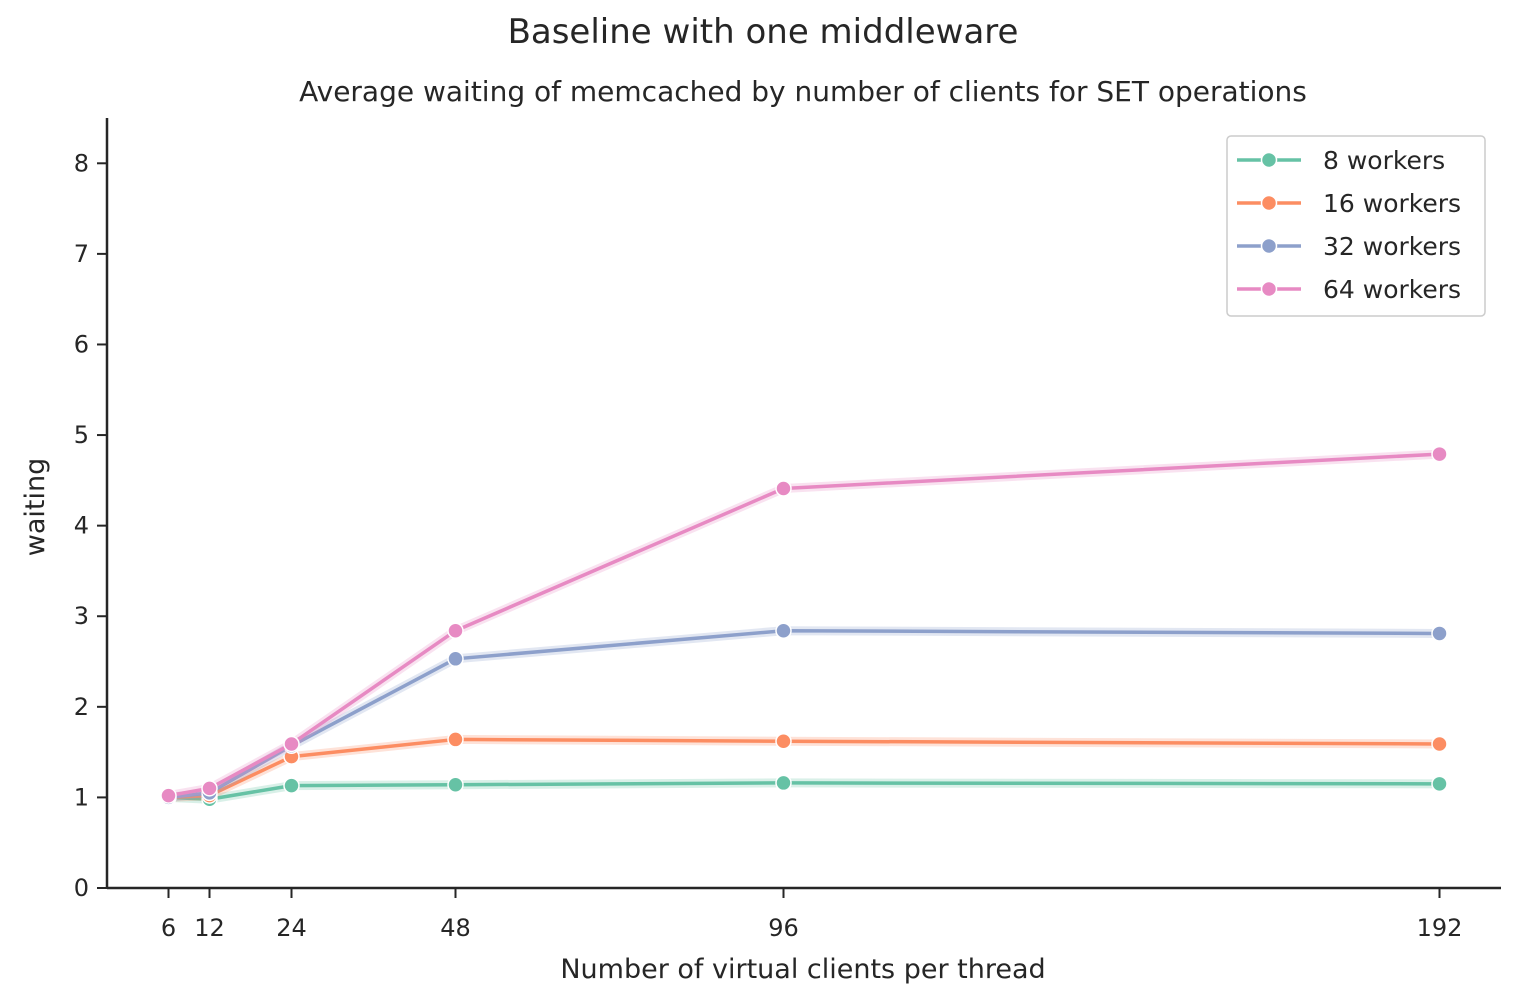  What do you see at coordinates (802, 969) in the screenshot?
I see `x-axis-label: Number of virtual clients per thread` at bounding box center [802, 969].